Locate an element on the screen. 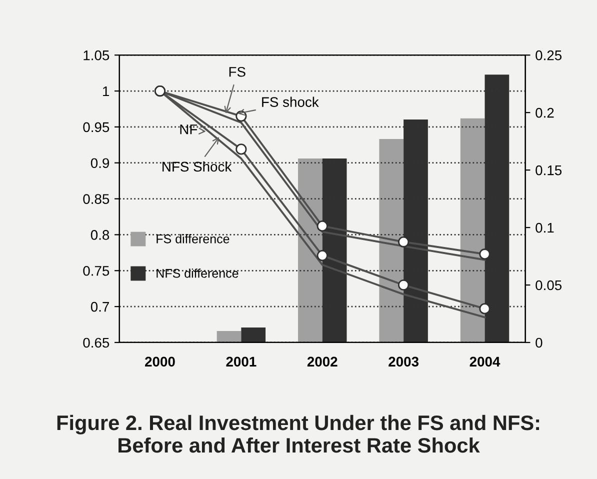  y-tick-label: 0.85 is located at coordinates (96, 199).